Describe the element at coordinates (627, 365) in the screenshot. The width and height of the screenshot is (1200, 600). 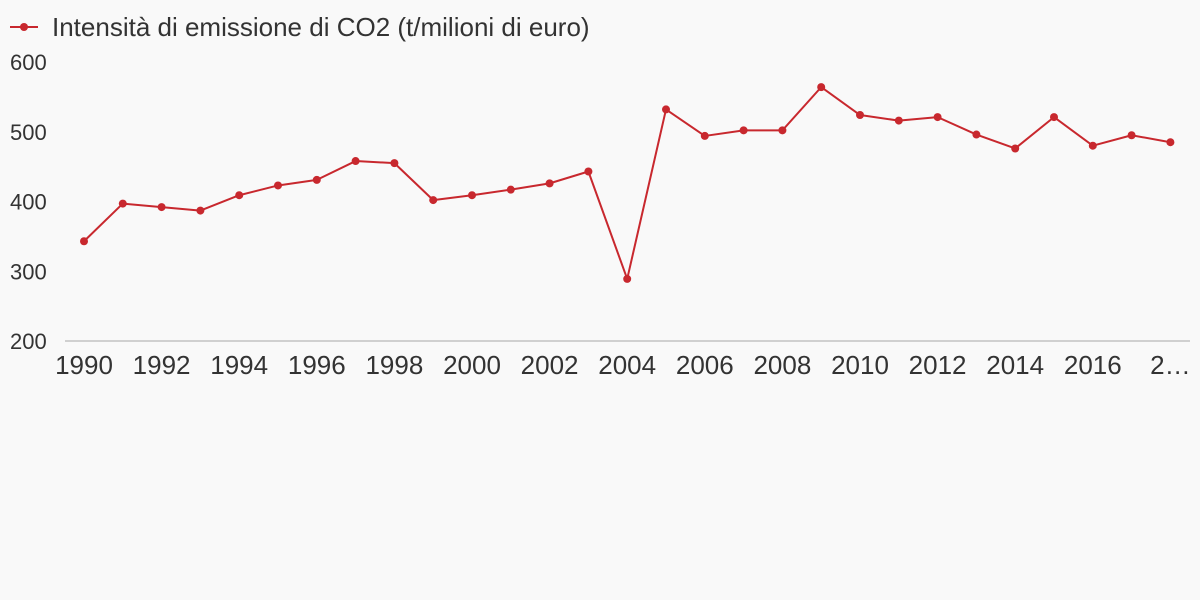
I see `x-tick-label: 2004` at that location.